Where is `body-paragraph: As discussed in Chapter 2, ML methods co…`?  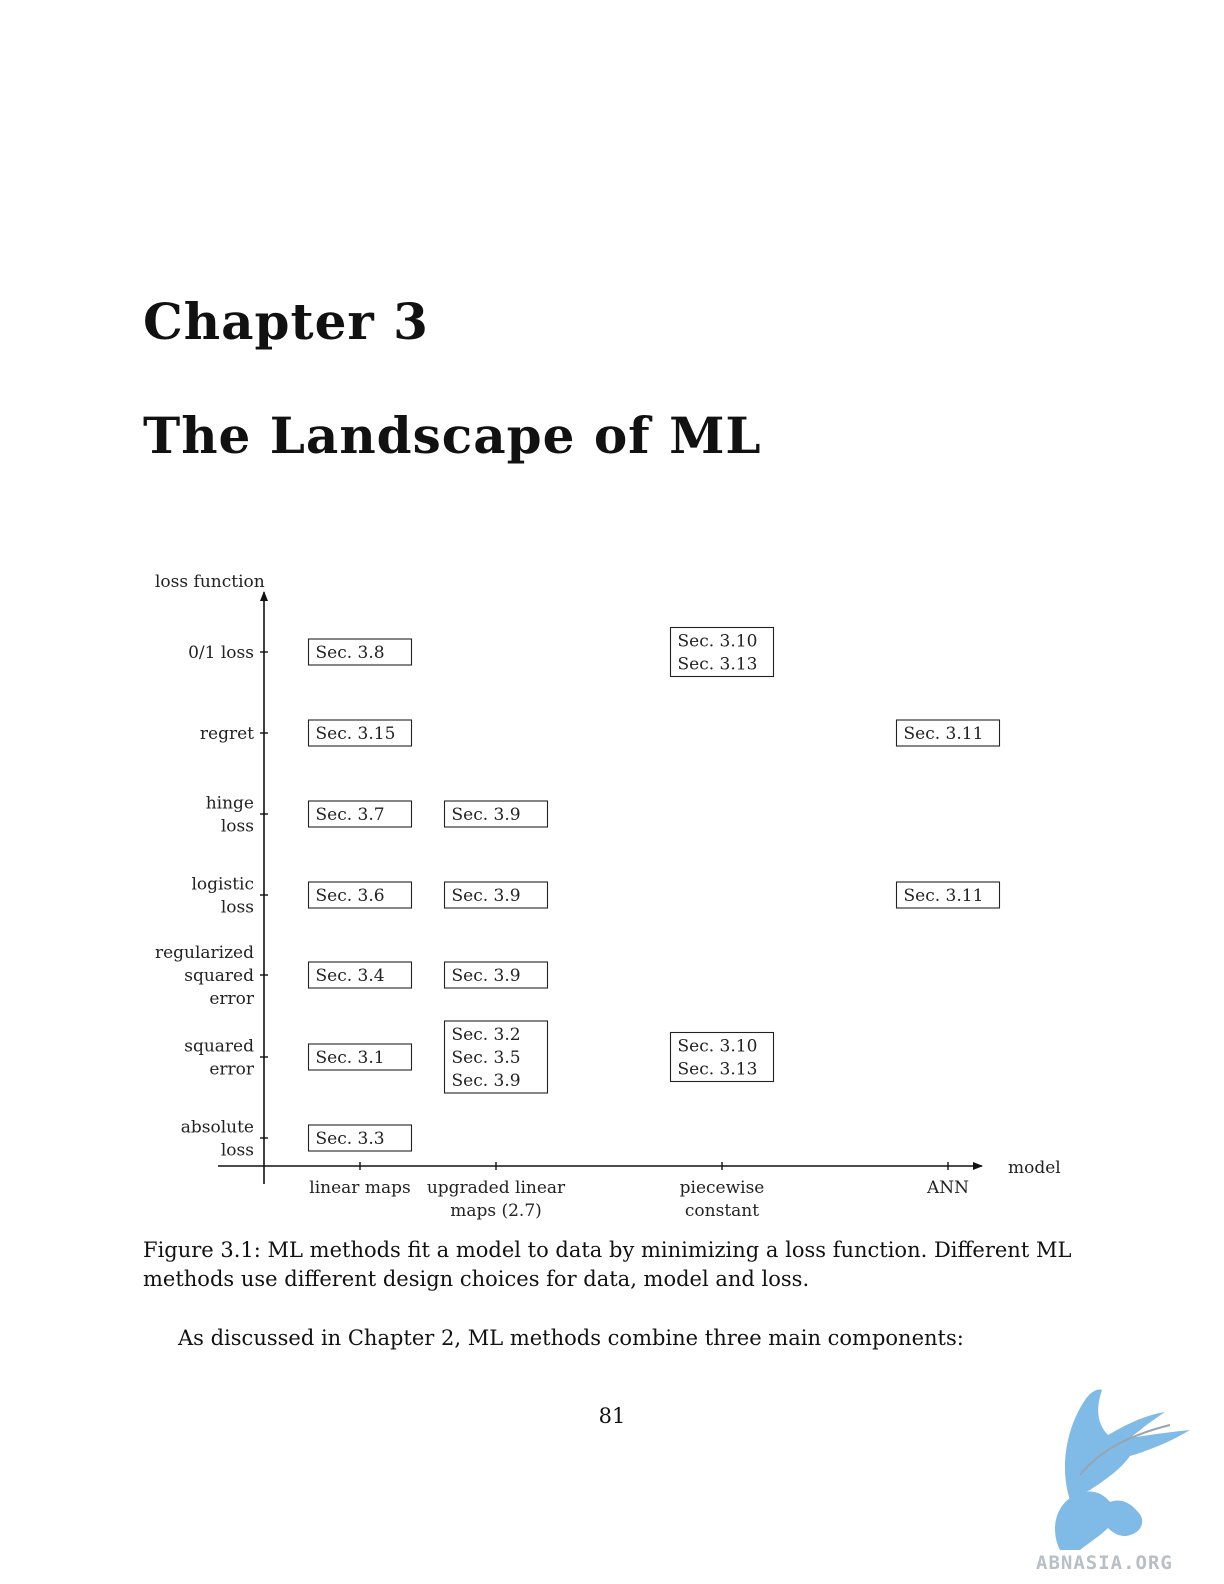 body-paragraph: As discussed in Chapter 2, ML methods co… is located at coordinates (571, 1338).